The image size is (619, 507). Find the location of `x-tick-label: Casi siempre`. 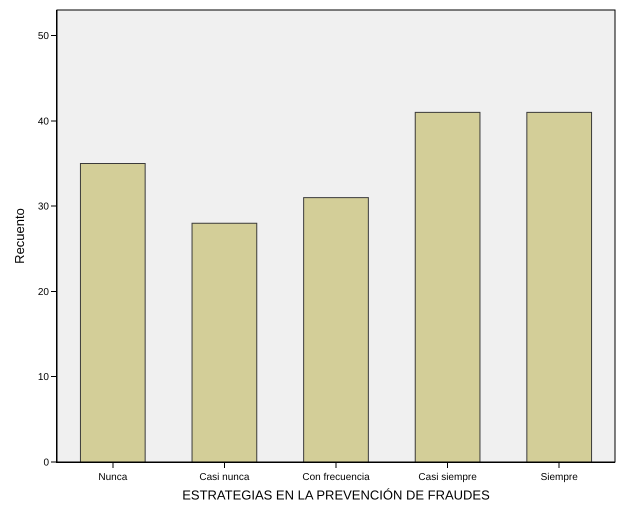

x-tick-label: Casi siempre is located at coordinates (448, 477).